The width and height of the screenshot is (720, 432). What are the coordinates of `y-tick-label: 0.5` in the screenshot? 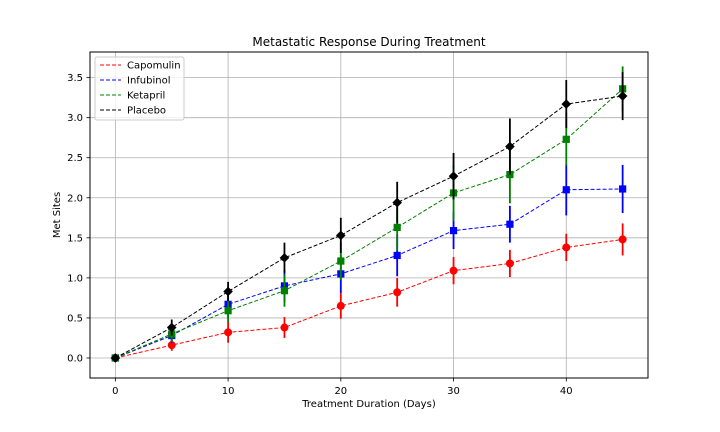 It's located at (75, 318).